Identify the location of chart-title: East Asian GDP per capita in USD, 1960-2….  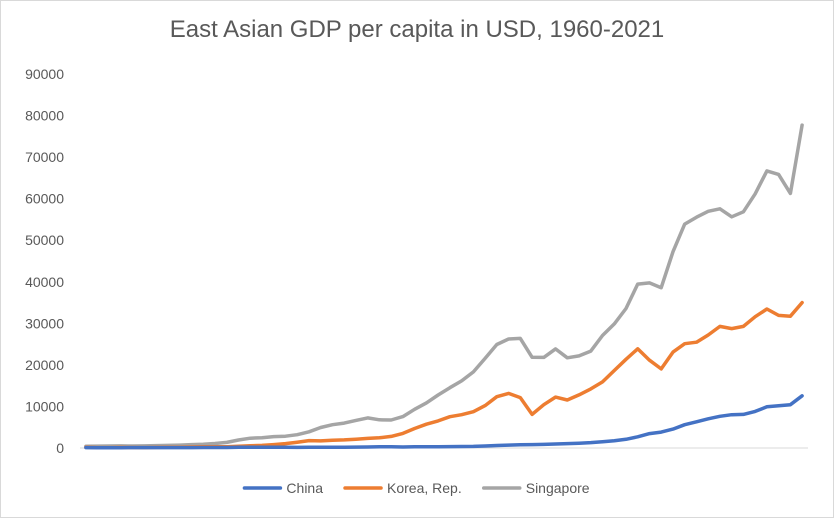
(417, 29).